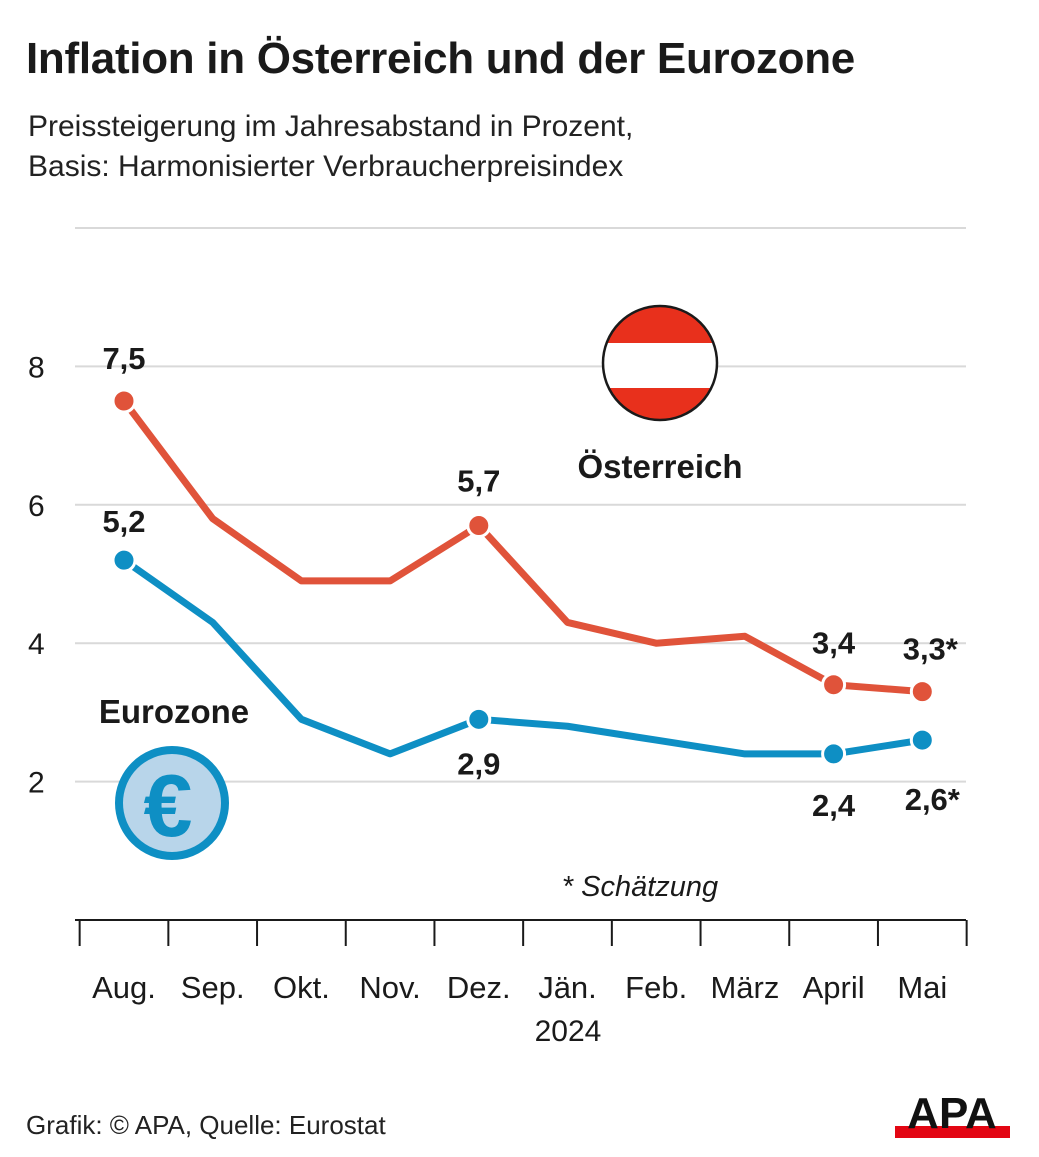 The height and width of the screenshot is (1157, 1039). I want to click on austria-flag-icon, so click(660, 363).